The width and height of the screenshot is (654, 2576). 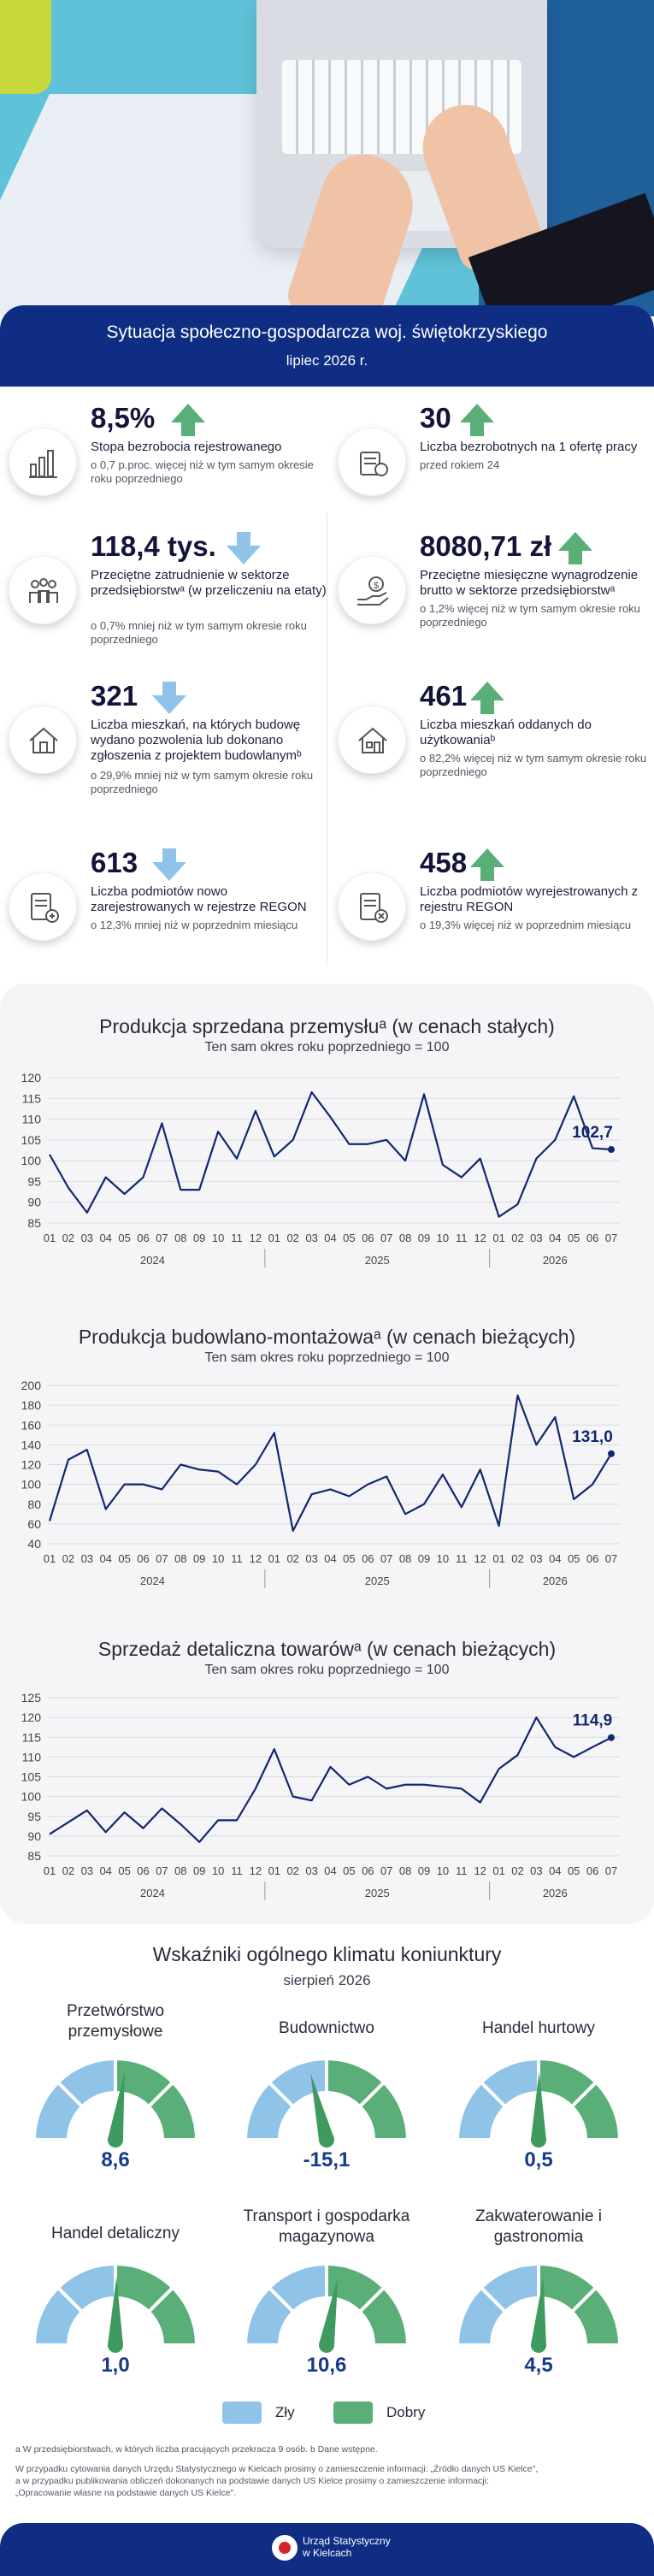 What do you see at coordinates (242, 2413) in the screenshot?
I see `legend-swatch-bad` at bounding box center [242, 2413].